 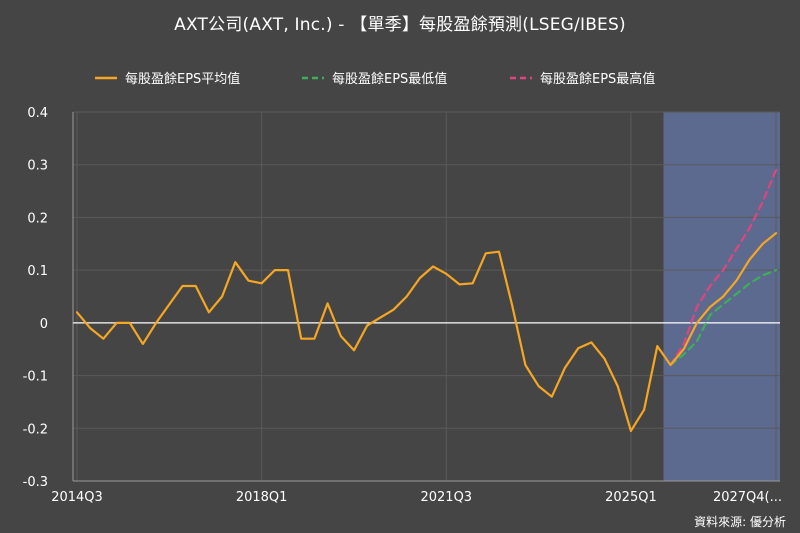 I want to click on x-tick-label: 2025Q1, so click(x=631, y=497).